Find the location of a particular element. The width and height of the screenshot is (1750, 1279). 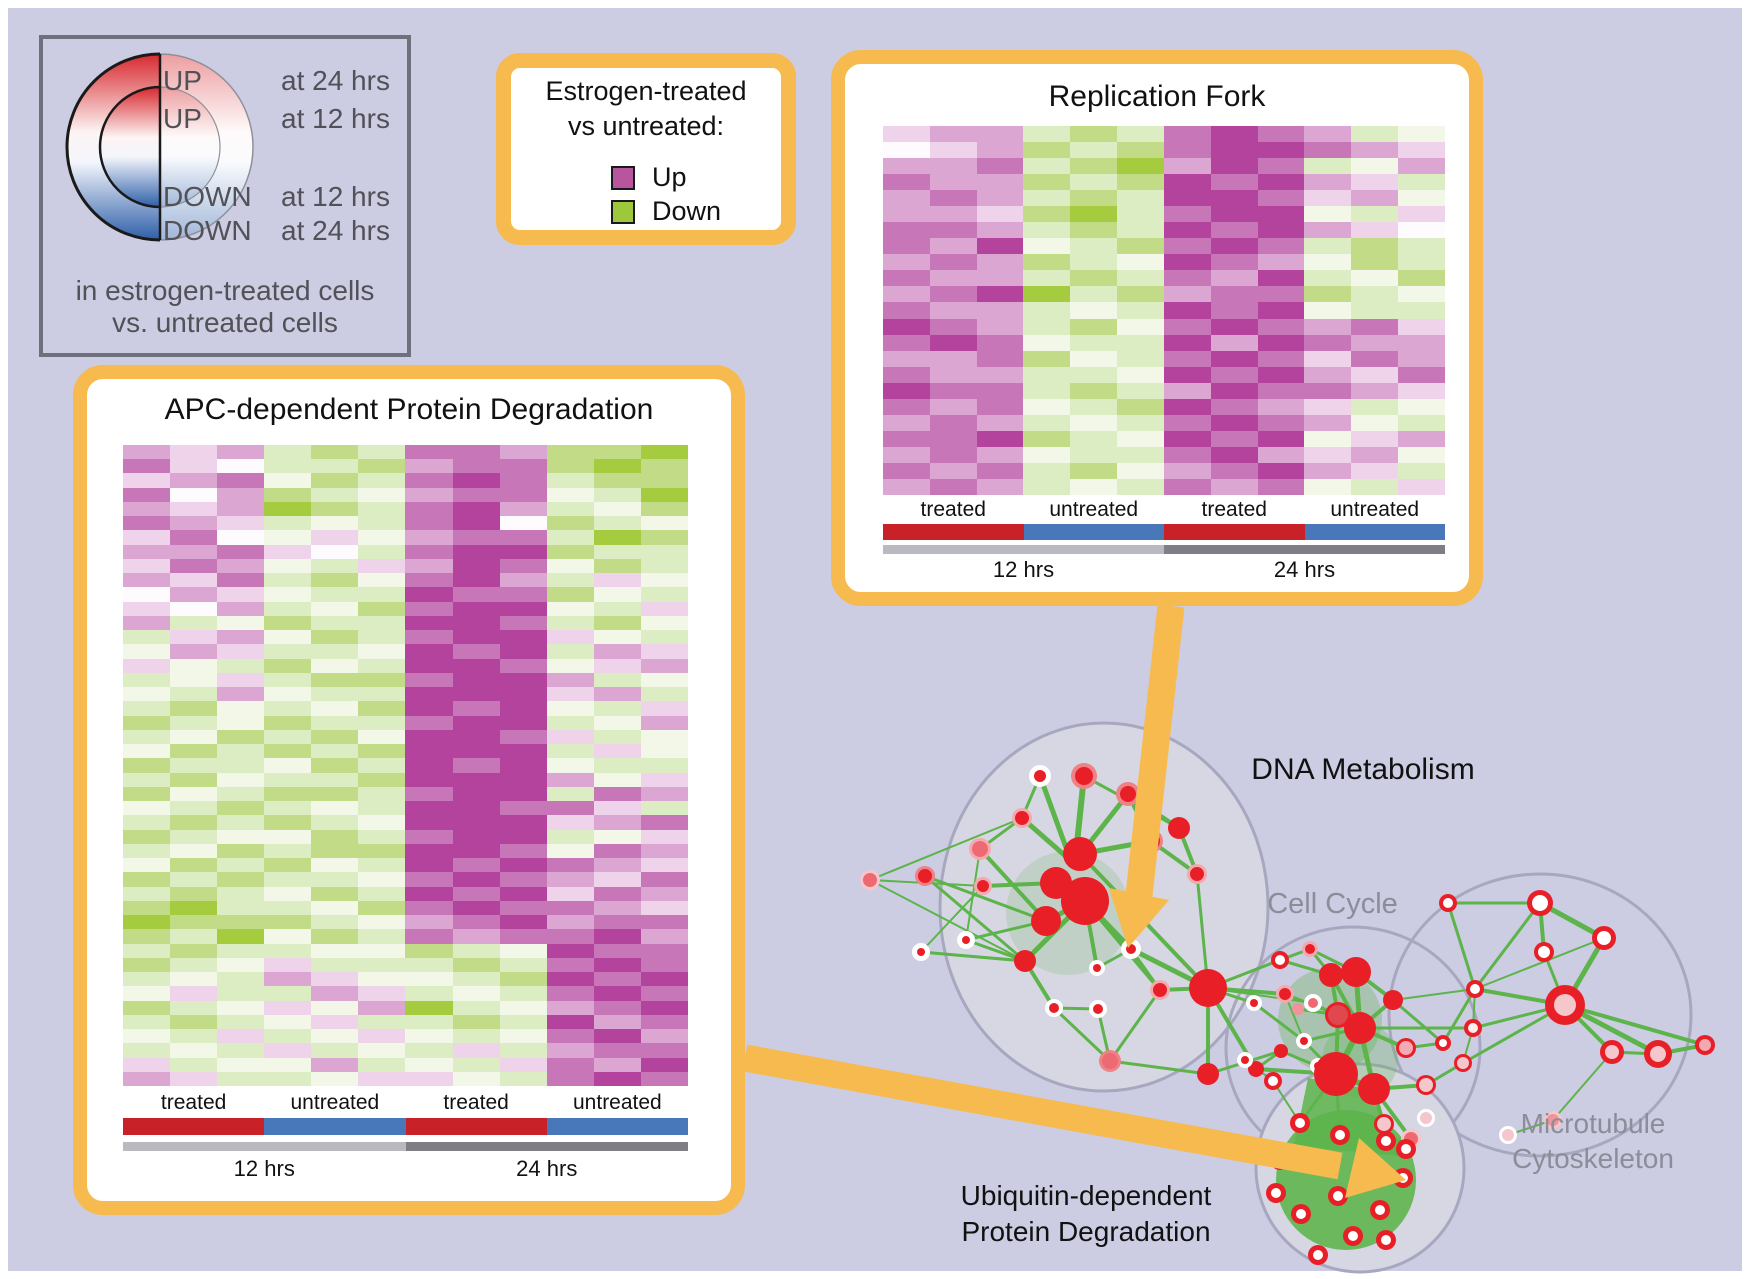

edge-density-blob is located at coordinates (1330, 1020).